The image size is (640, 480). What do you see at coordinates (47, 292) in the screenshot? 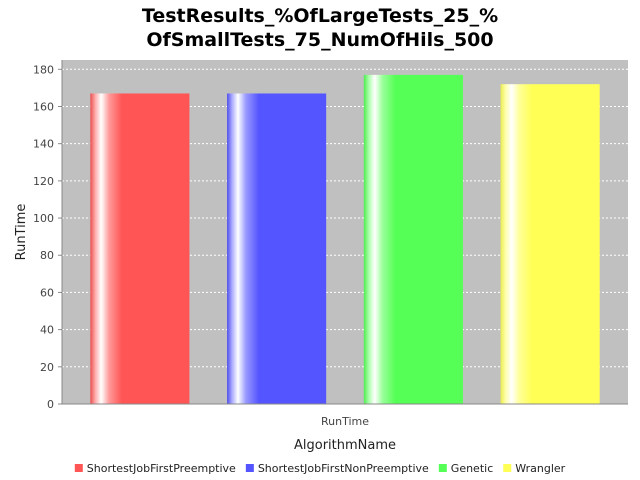
I see `y-tick-label-3: 60` at bounding box center [47, 292].